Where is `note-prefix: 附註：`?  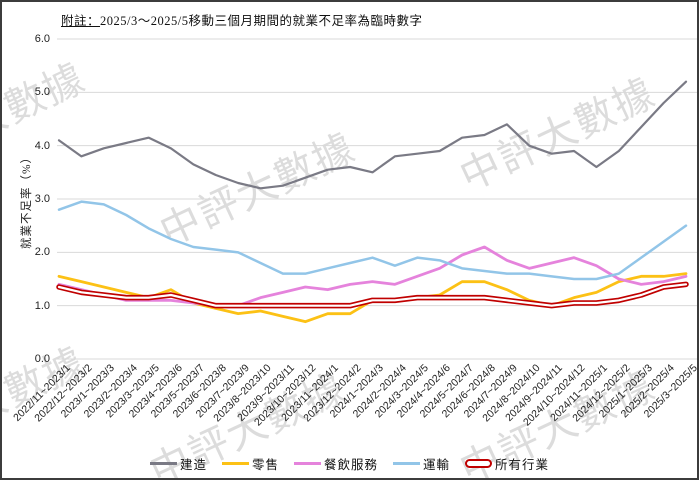 note-prefix: 附註： is located at coordinates (81, 21).